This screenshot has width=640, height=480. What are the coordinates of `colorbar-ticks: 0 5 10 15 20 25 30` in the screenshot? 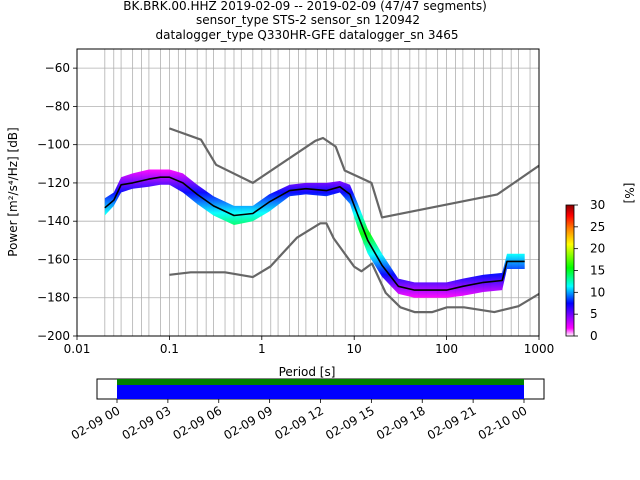 It's located at (589, 270).